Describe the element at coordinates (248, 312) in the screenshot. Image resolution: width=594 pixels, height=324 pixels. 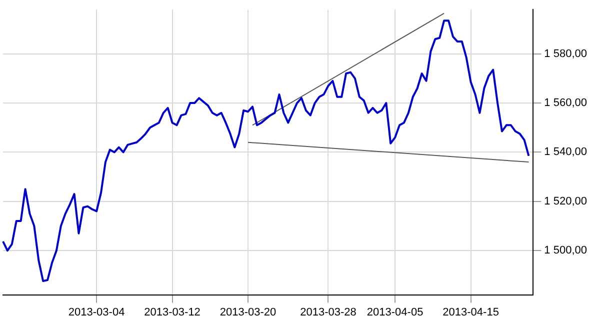
I see `x-tick-label: 2013-03-20` at that location.